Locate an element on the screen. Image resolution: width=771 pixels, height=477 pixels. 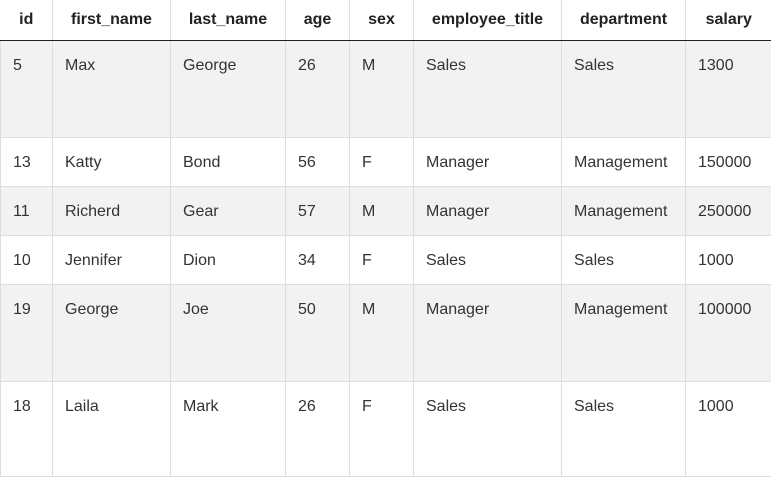
column-header-first-name: first_name is located at coordinates (112, 20).